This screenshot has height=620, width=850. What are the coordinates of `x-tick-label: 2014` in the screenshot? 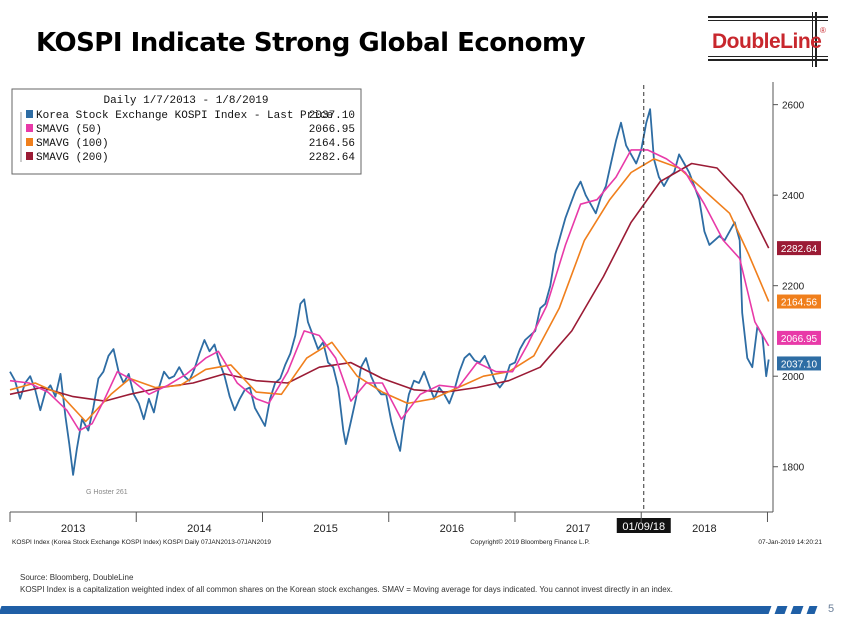 It's located at (199, 529).